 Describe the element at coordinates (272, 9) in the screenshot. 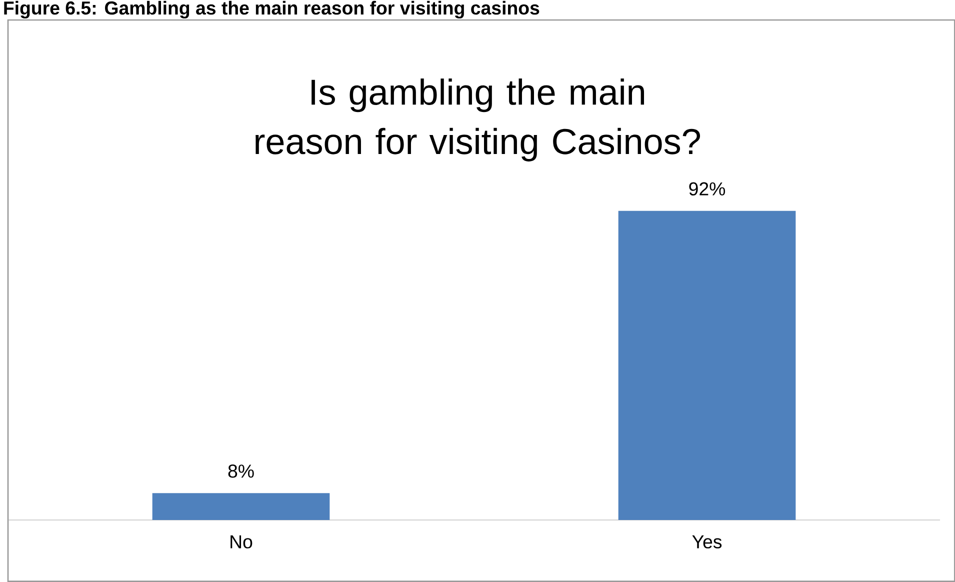

I see `caption: Figure 6.5: Gambling as the main reason for visiting casinos` at that location.